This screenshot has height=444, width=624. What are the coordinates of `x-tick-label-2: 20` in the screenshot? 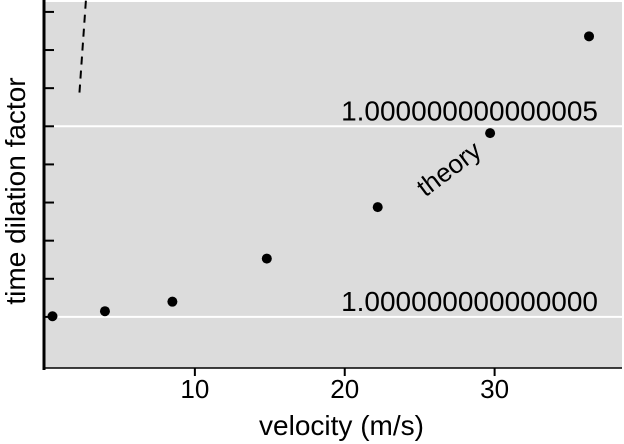 It's located at (344, 389).